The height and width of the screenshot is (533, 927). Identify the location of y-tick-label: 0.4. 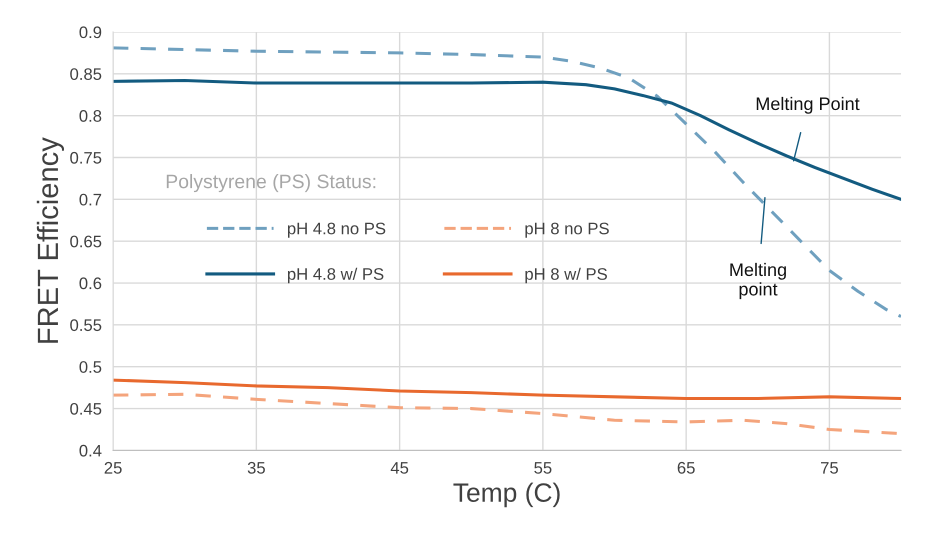
(90, 450).